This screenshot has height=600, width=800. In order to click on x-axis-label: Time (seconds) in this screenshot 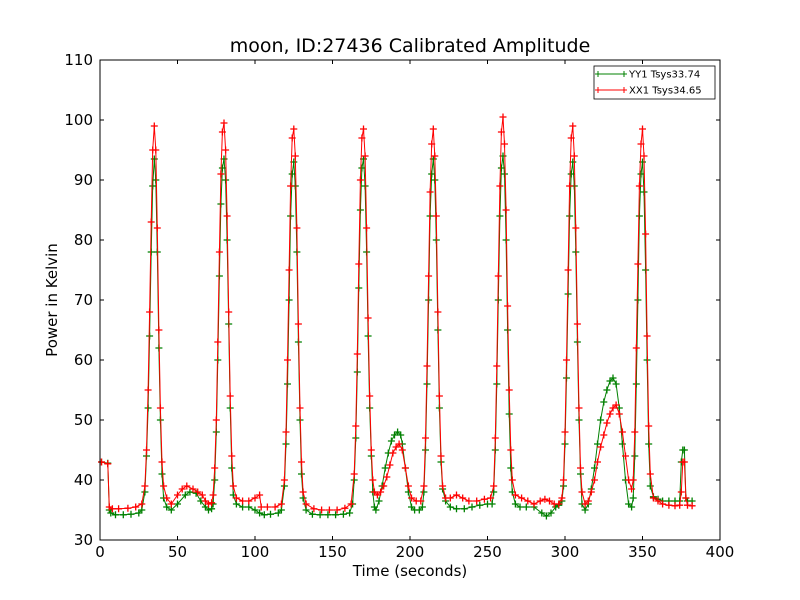, I will do `click(410, 571)`.